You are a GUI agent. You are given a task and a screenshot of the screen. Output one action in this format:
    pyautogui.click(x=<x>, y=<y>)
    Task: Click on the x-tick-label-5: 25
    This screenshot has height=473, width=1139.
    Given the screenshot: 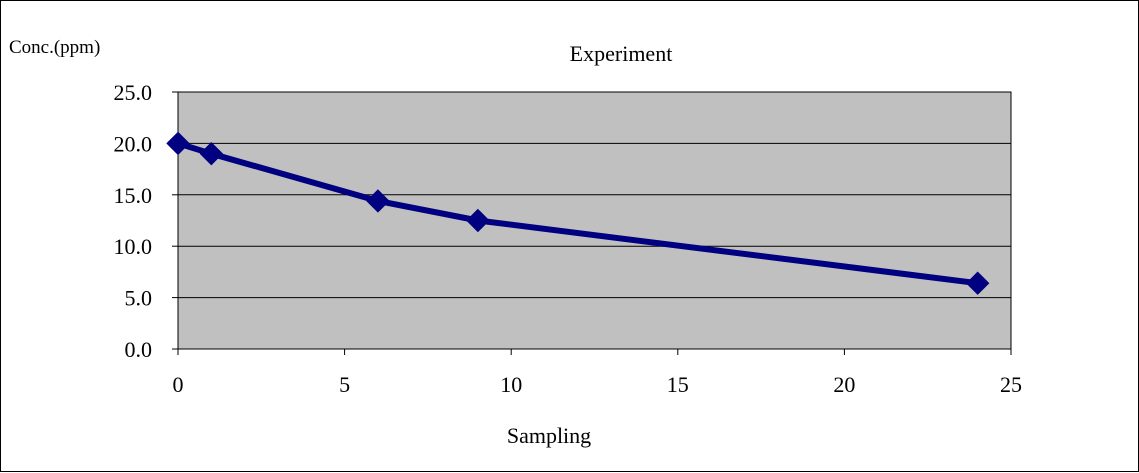 What is the action you would take?
    pyautogui.click(x=1011, y=384)
    